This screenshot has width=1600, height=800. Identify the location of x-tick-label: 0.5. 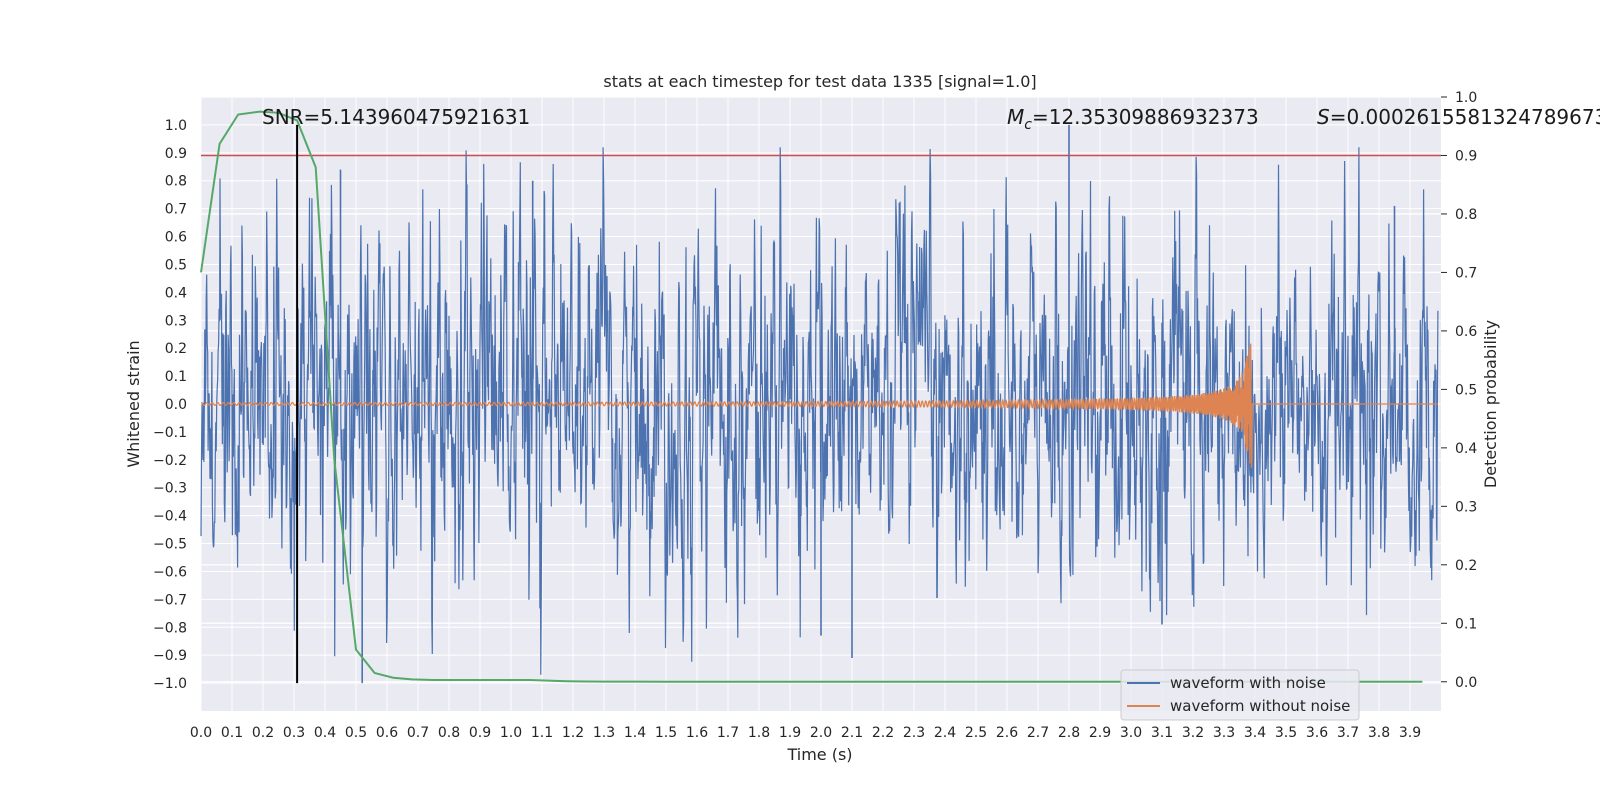
(356, 733).